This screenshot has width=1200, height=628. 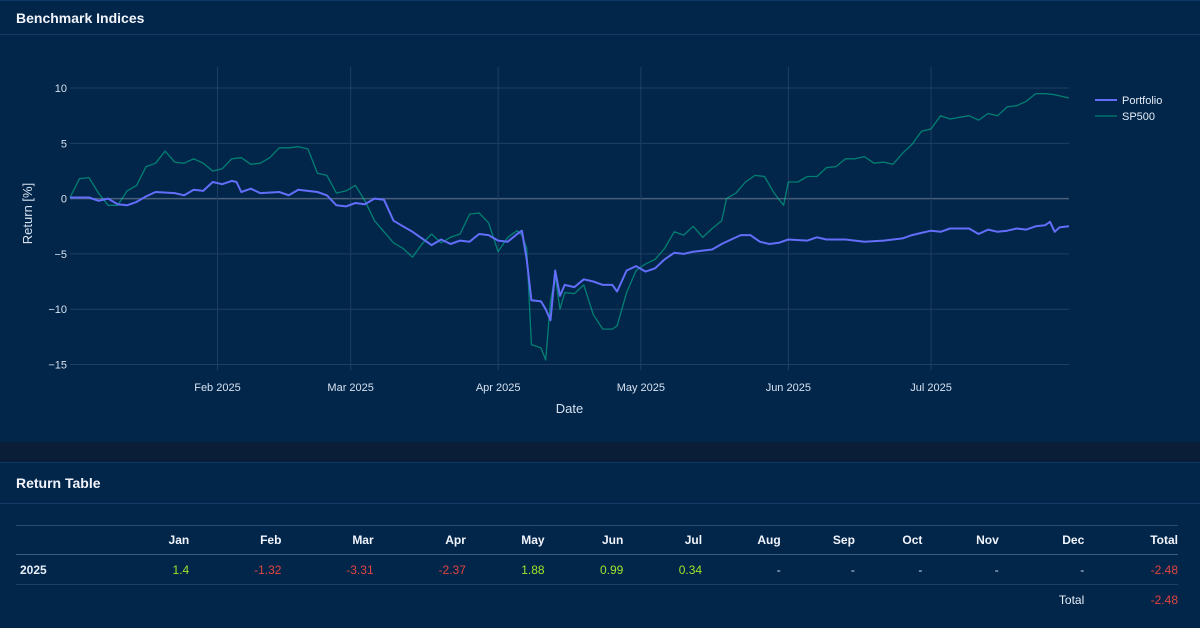 I want to click on column-header-may: May, so click(x=505, y=540).